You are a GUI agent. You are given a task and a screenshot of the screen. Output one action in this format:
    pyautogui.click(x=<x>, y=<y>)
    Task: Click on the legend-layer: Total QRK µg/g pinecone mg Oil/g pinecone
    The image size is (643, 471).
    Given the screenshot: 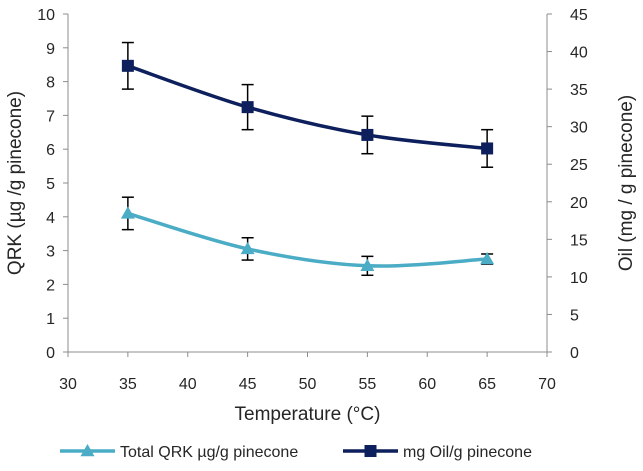 What is the action you would take?
    pyautogui.click(x=296, y=452)
    